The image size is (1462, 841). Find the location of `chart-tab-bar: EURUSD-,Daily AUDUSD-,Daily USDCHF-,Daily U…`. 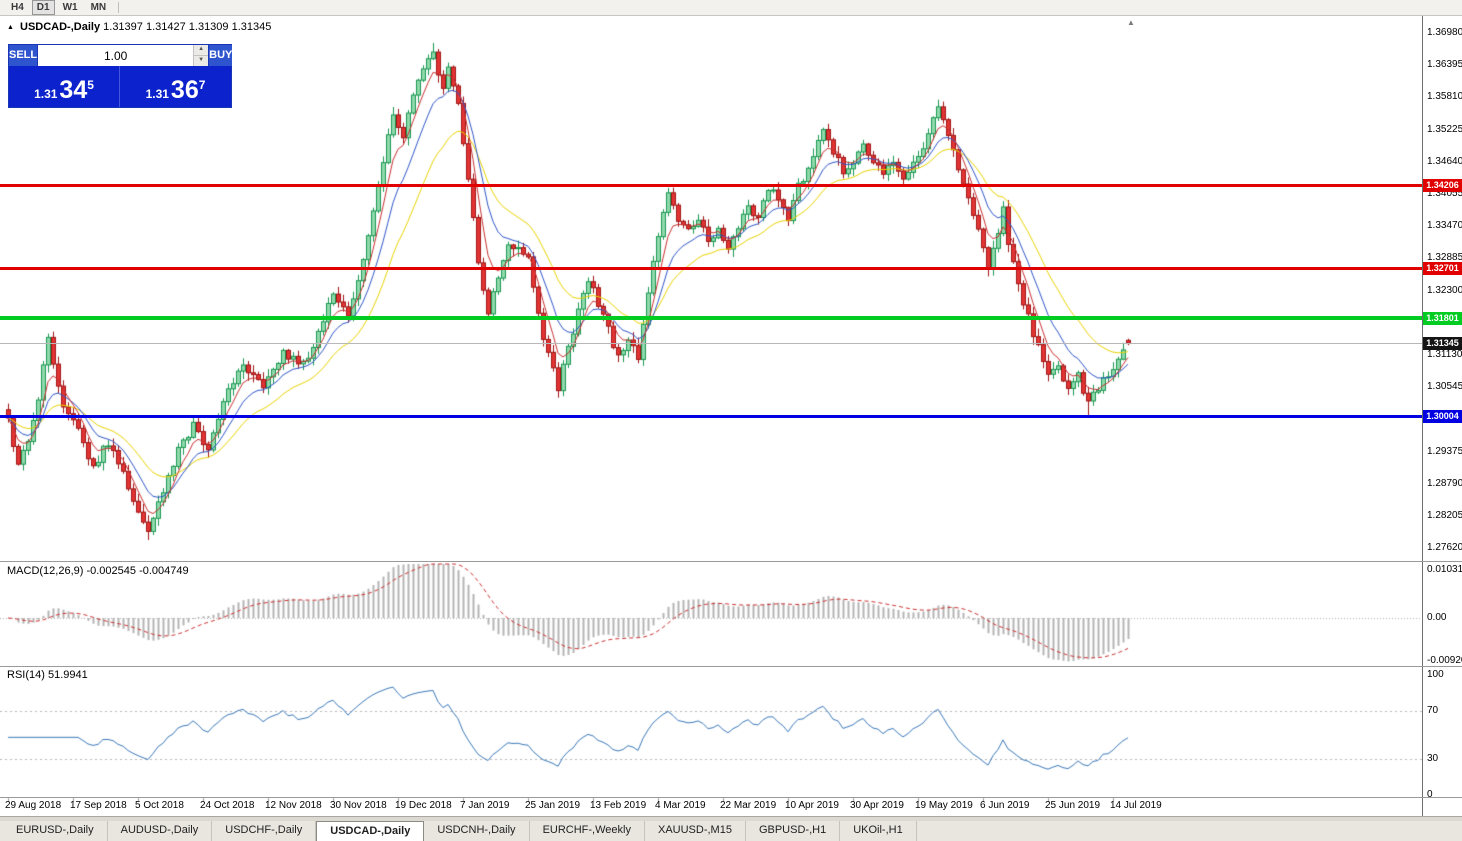

chart-tab-bar: EURUSD-,Daily AUDUSD-,Daily USDCHF-,Daily U… is located at coordinates (731, 831).